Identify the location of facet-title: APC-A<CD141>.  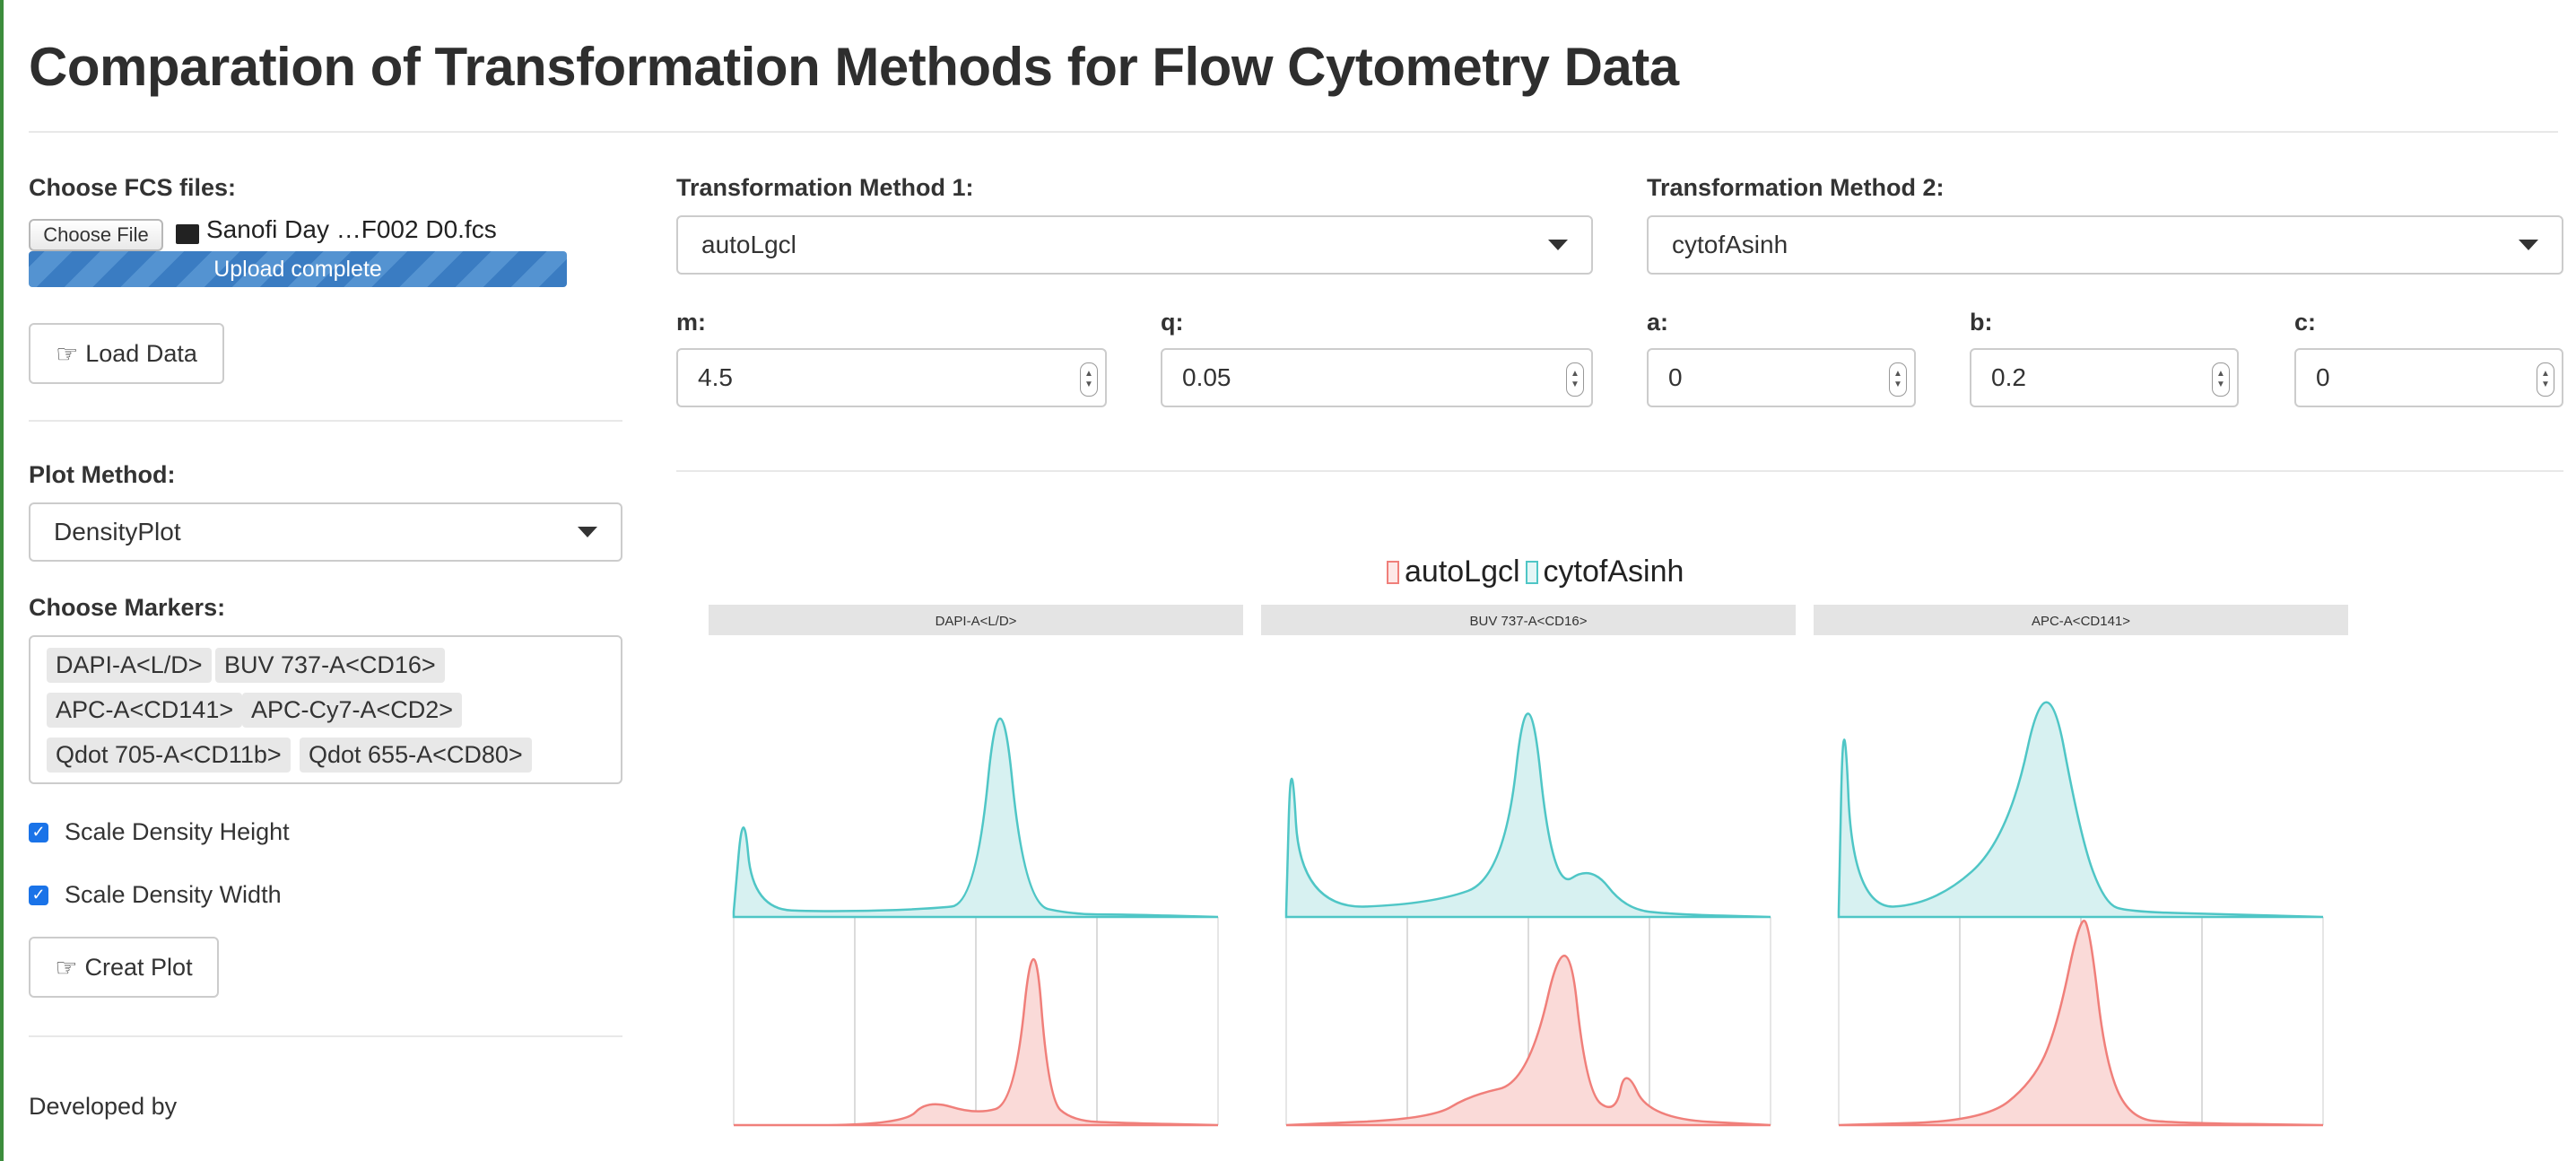
(2081, 621).